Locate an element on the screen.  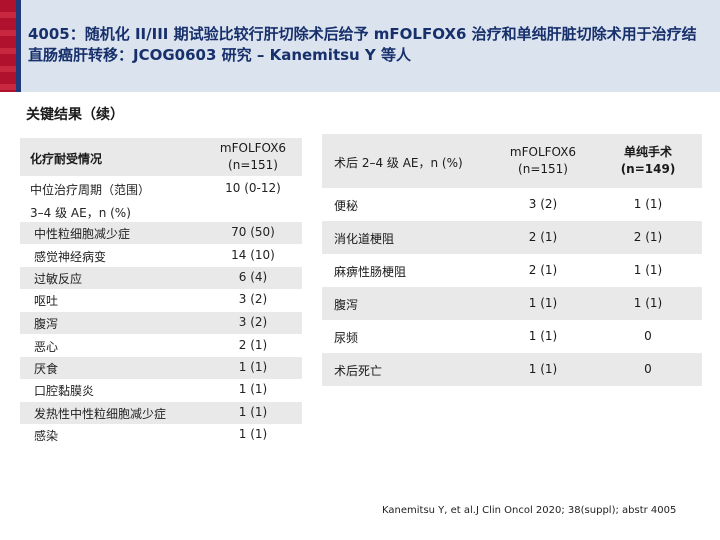
row-label: 厌食 is located at coordinates (46, 369).